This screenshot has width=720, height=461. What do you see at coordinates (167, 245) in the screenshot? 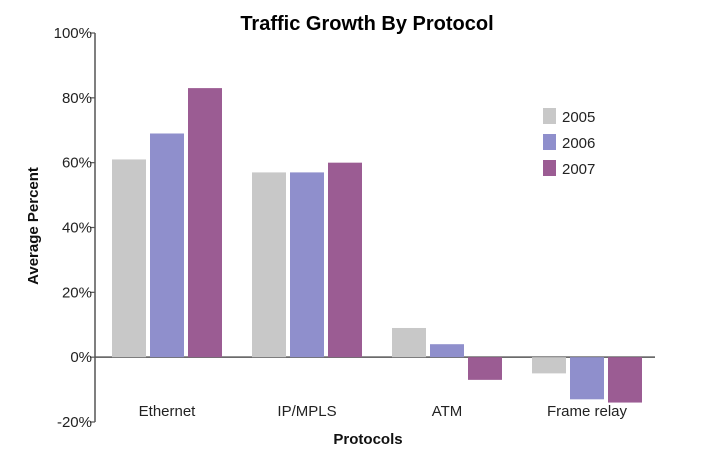
I see `bar-2006-ethernet` at bounding box center [167, 245].